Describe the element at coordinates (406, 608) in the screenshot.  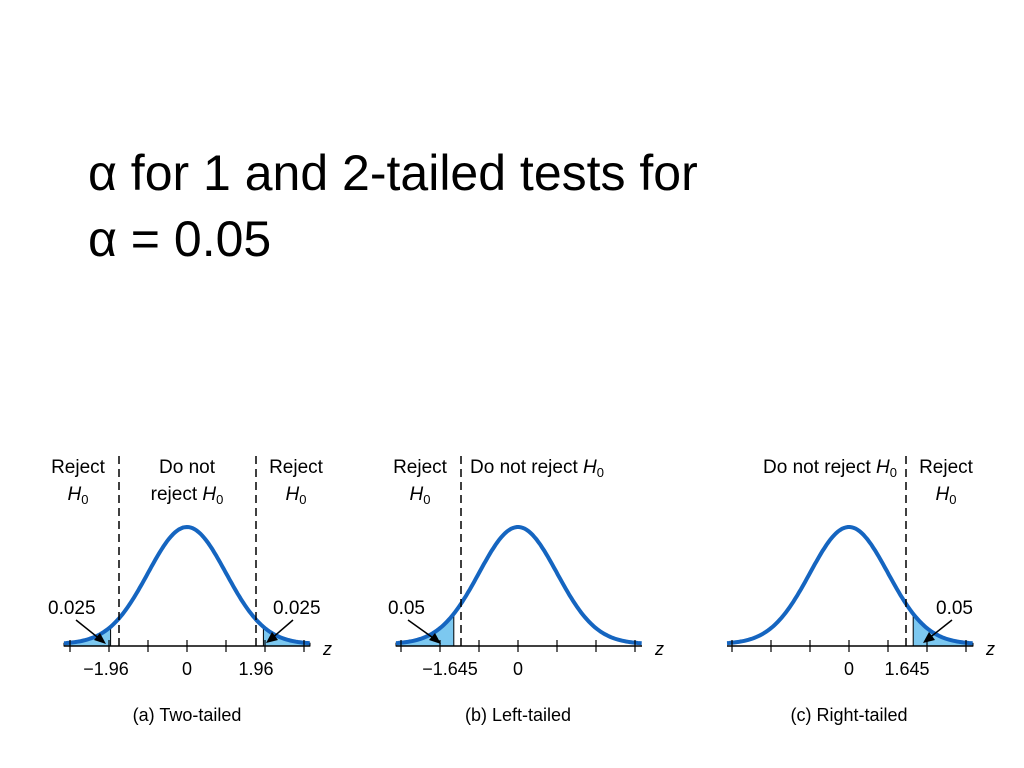
I see `tail-area-label-left: 0.05` at that location.